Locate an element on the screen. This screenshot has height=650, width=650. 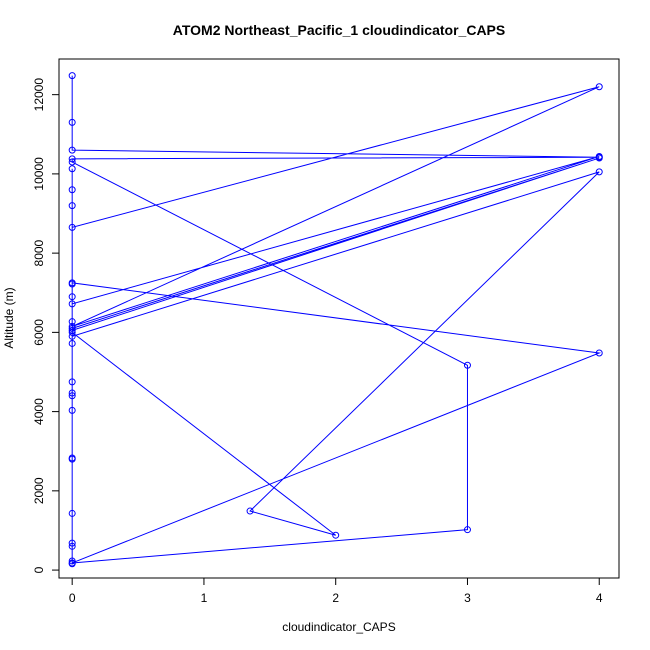
x-tick-label: 2 is located at coordinates (335, 598).